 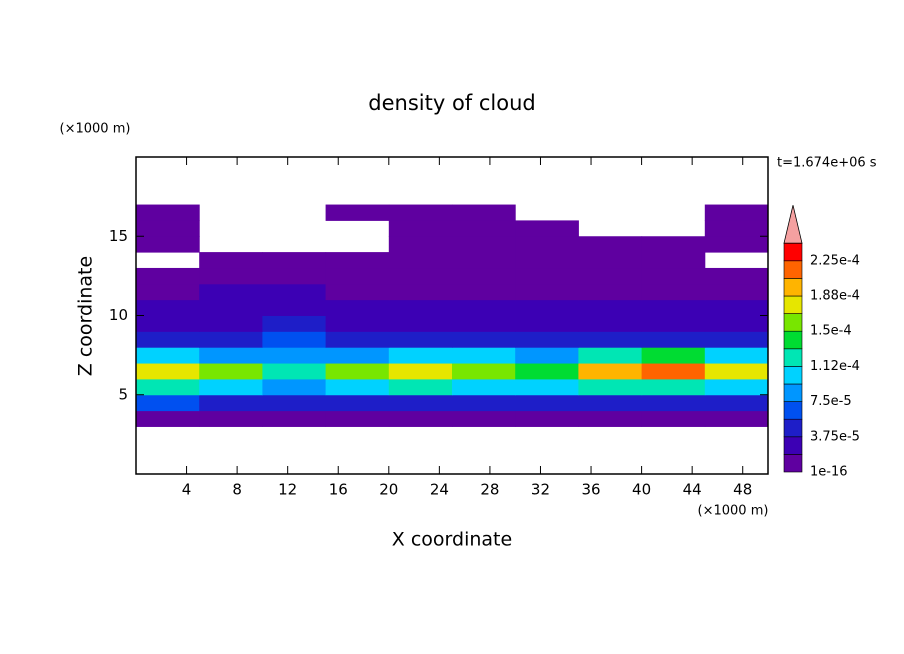 What do you see at coordinates (287, 490) in the screenshot?
I see `x-tick-label: 12` at bounding box center [287, 490].